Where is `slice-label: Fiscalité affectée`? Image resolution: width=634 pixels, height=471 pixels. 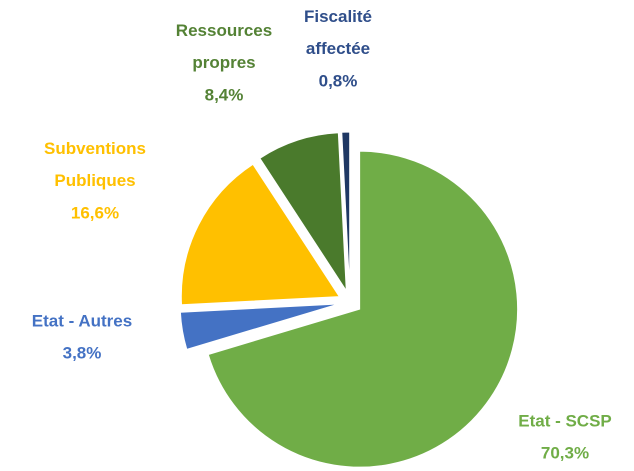 slice-label: Fiscalité affectée is located at coordinates (338, 32).